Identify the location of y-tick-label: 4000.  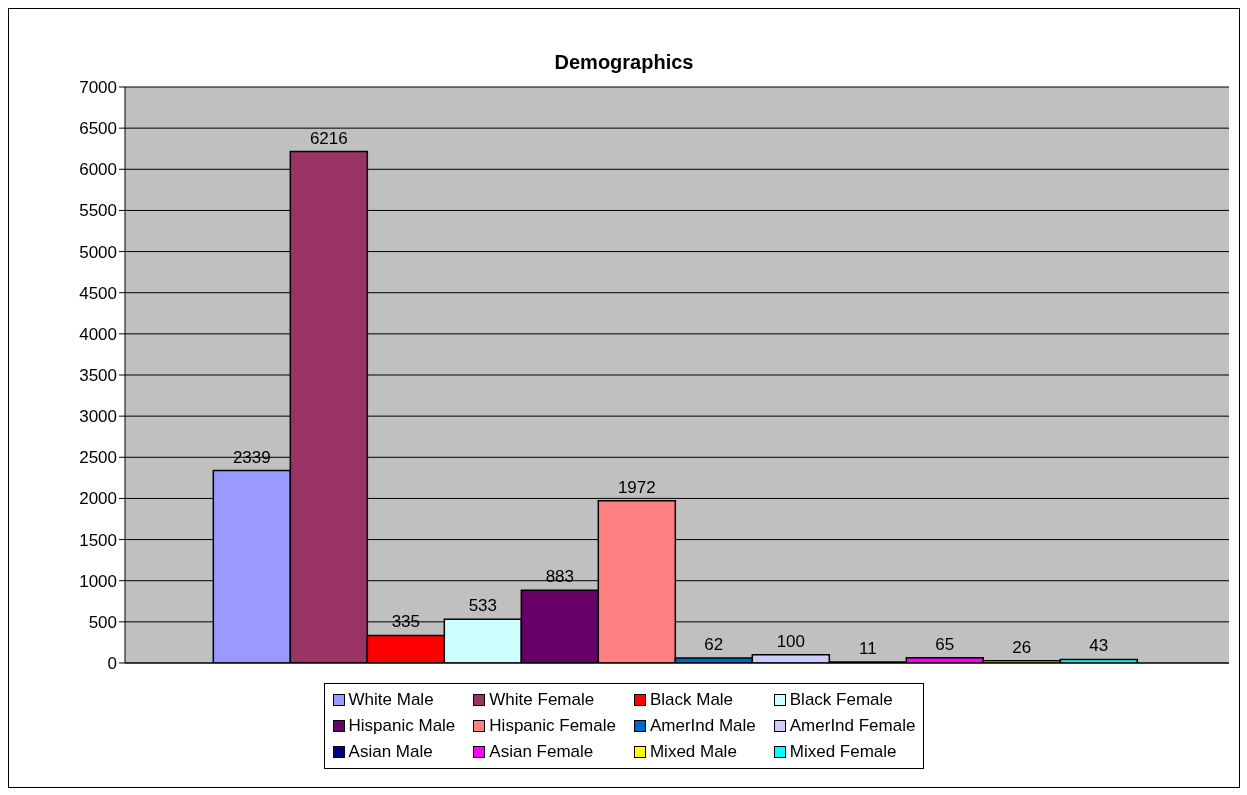
(98, 334).